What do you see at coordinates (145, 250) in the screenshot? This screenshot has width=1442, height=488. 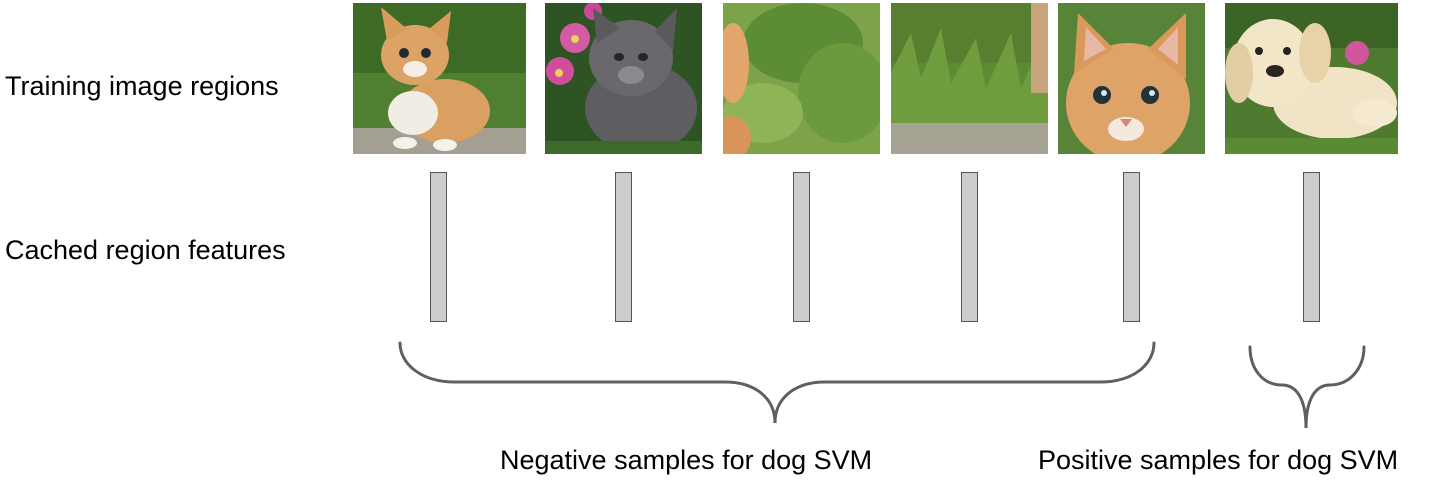 I see `cached-region-features-label: Cached region features` at bounding box center [145, 250].